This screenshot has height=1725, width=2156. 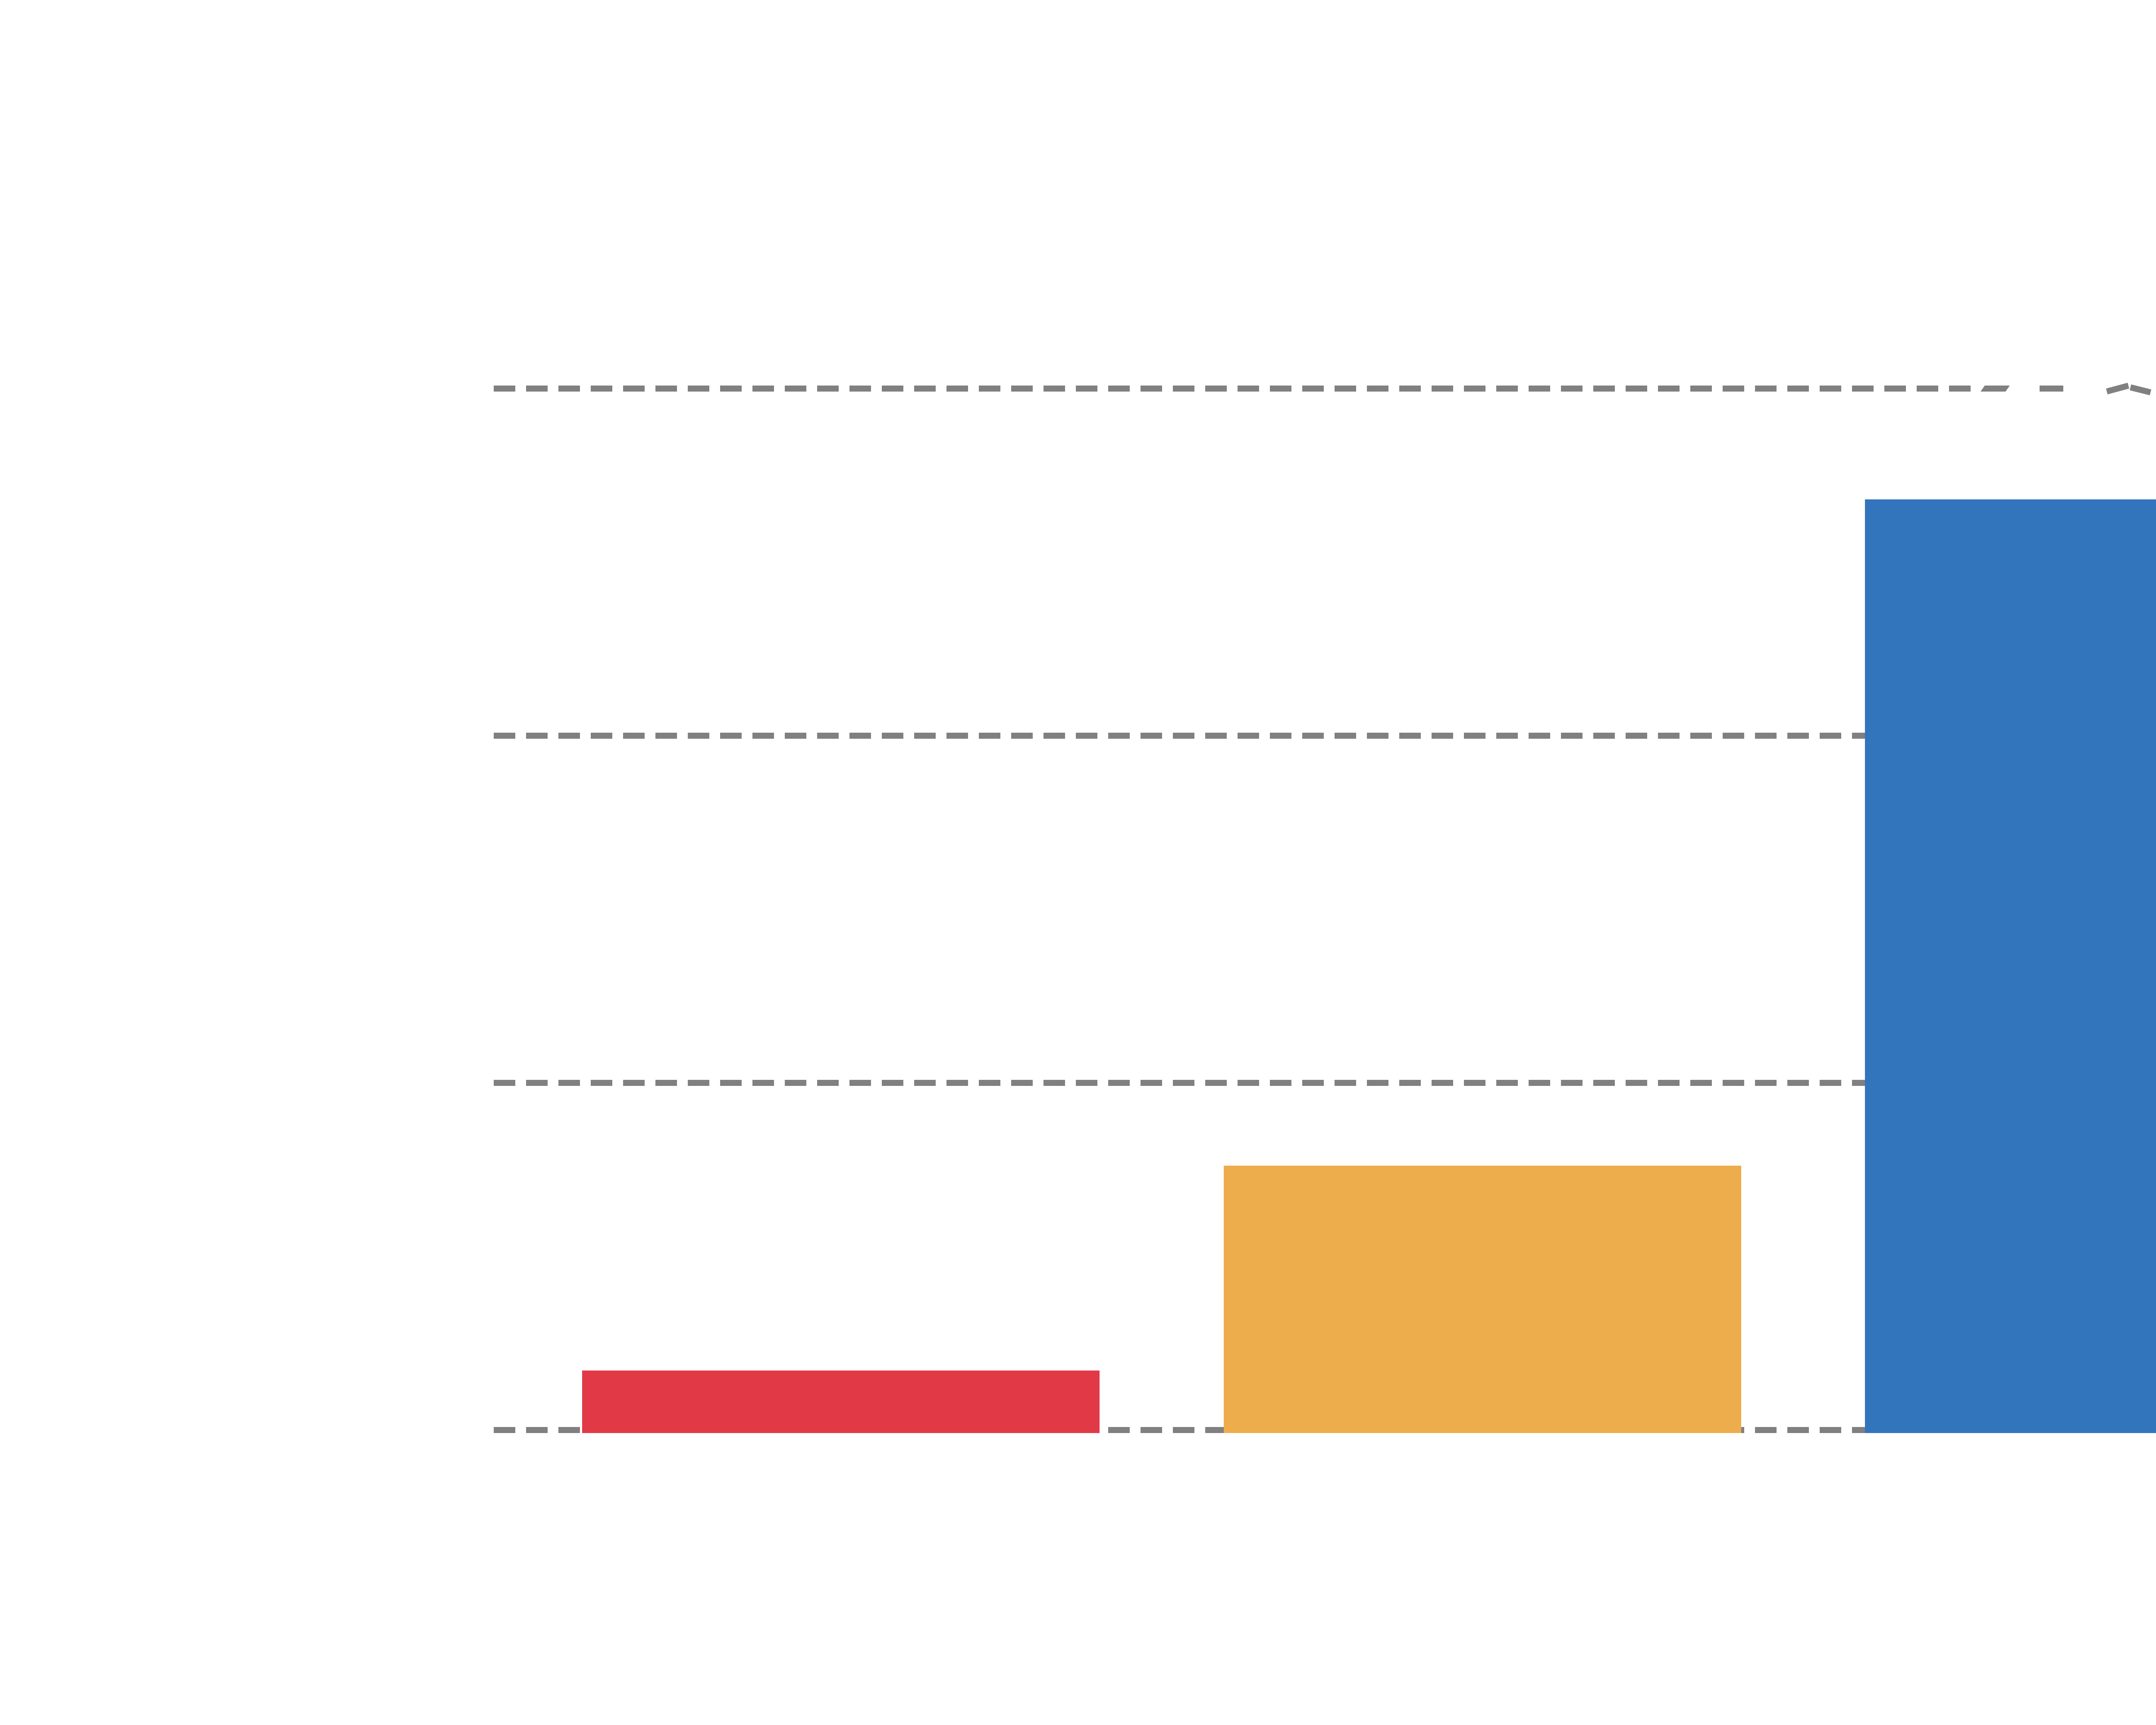 What do you see at coordinates (1236, 389) in the screenshot?
I see `gridline-segment` at bounding box center [1236, 389].